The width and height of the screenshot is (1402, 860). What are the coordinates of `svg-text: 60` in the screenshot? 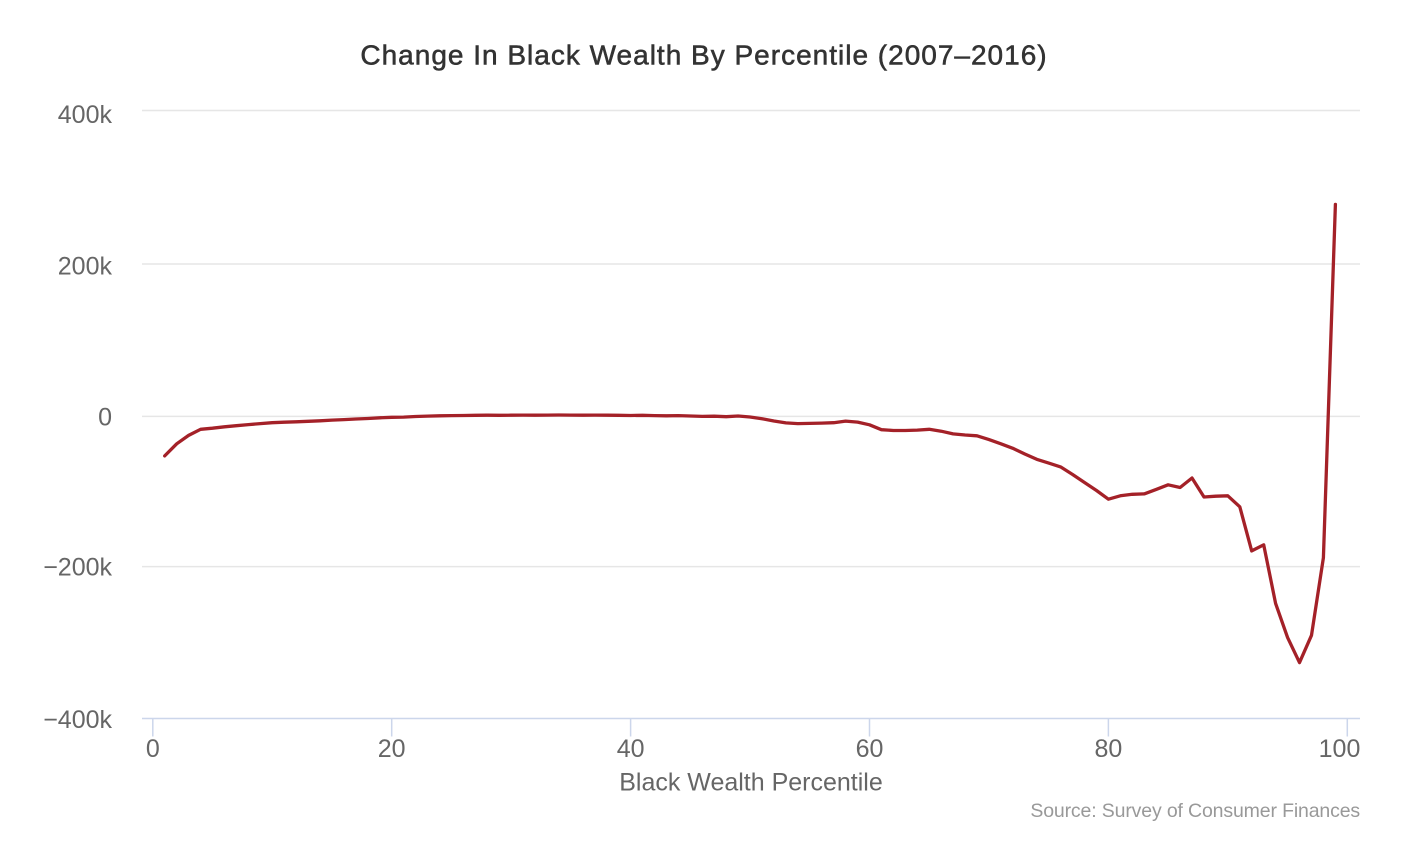 It's located at (870, 749).